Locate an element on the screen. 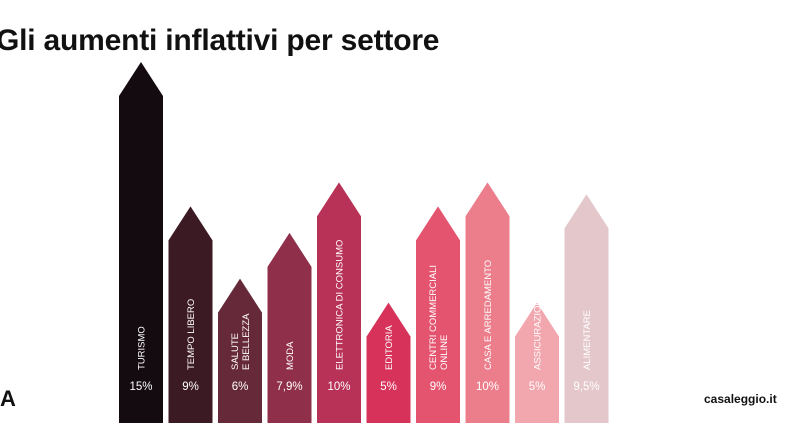 This screenshot has height=423, width=800. value-label: 6% is located at coordinates (240, 387).